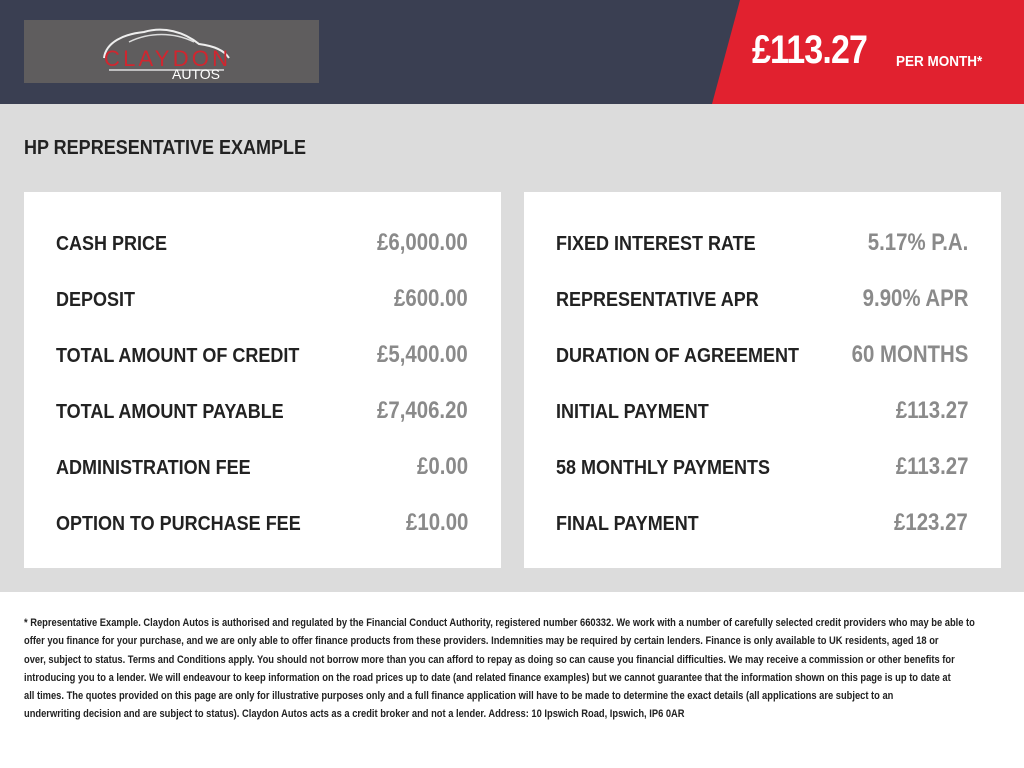 This screenshot has height=768, width=1024. Describe the element at coordinates (512, 52) in the screenshot. I see `header: CLAYDON AUTOS £113.27 PER MONTH*` at that location.